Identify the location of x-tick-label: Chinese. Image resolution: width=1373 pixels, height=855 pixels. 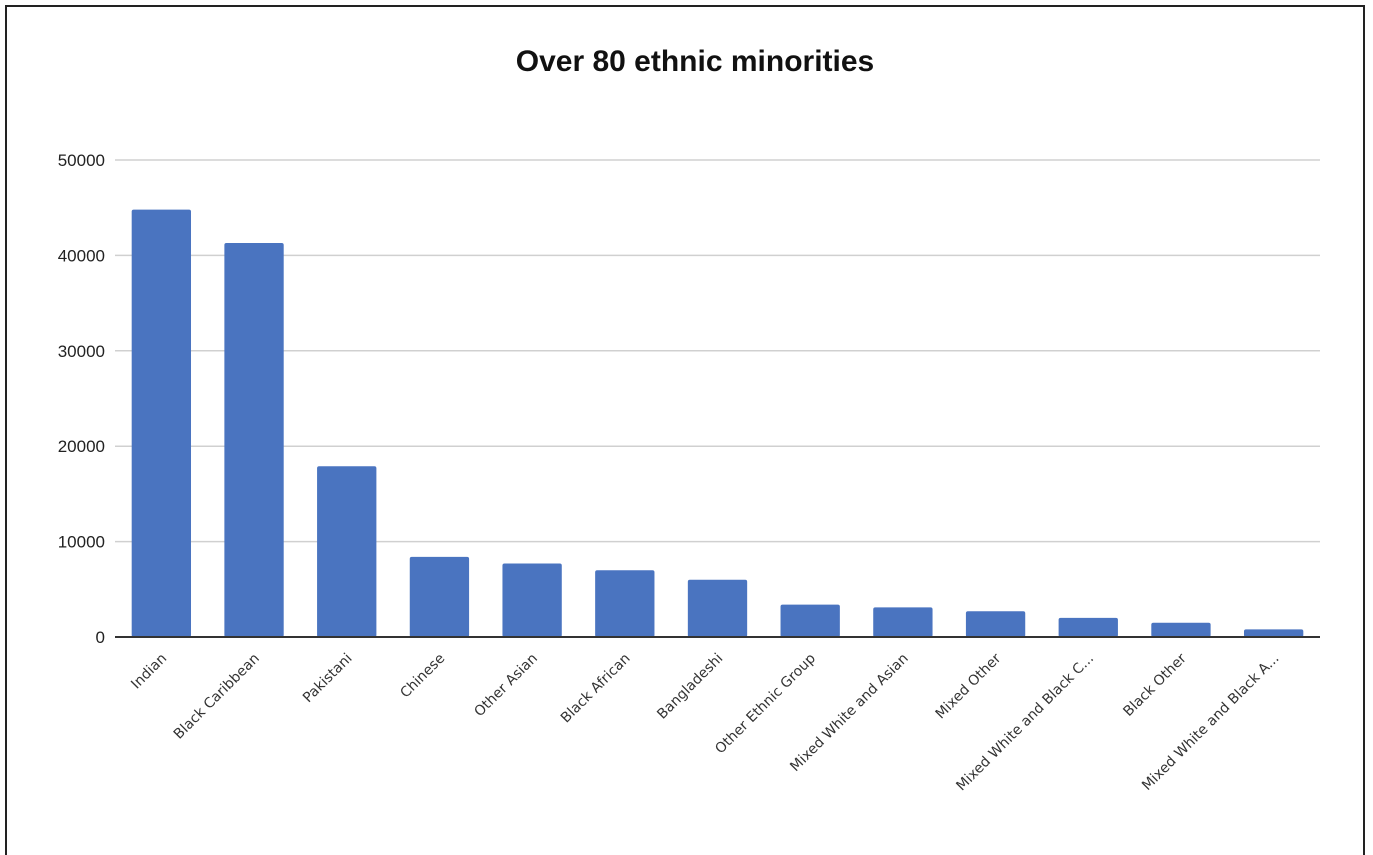
(422, 676).